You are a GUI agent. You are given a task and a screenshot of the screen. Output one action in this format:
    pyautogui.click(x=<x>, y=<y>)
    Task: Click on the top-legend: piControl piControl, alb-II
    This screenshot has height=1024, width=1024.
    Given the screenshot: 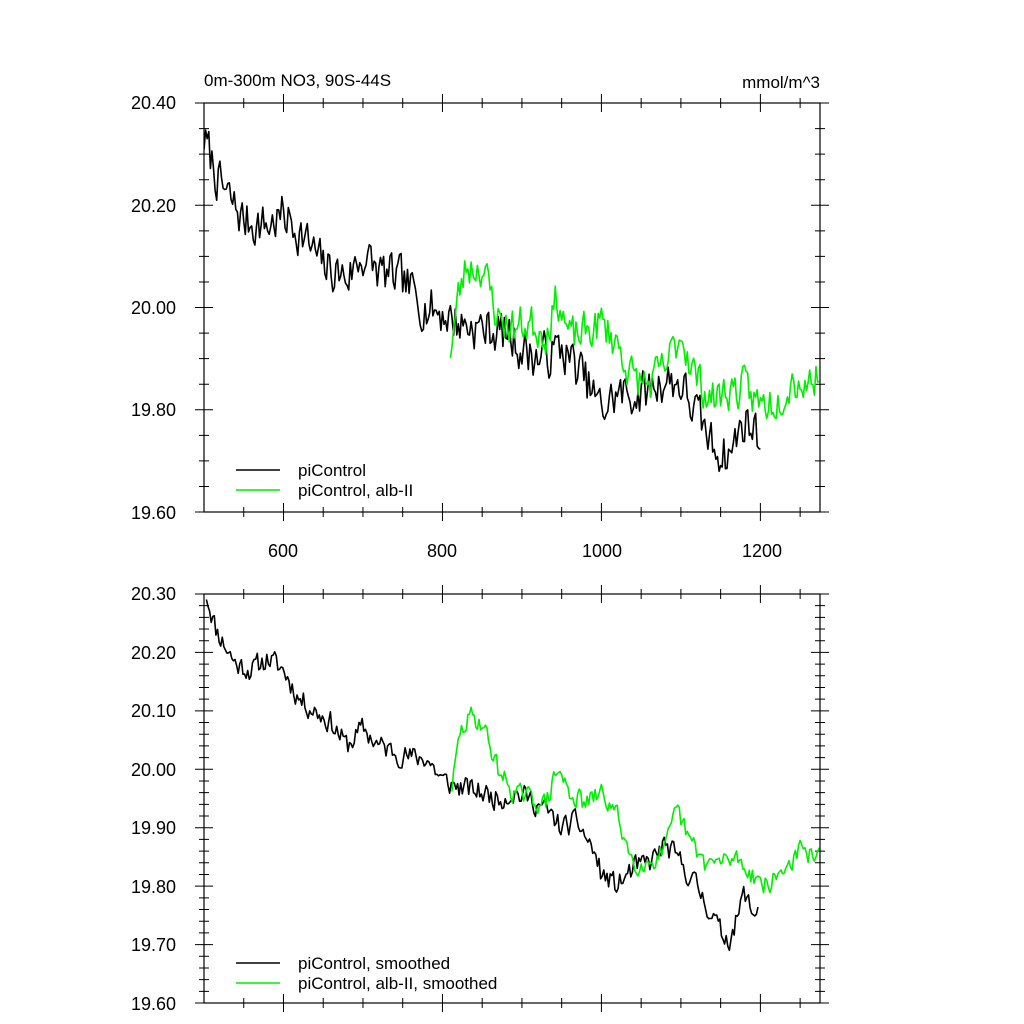 What is the action you would take?
    pyautogui.click(x=324, y=480)
    